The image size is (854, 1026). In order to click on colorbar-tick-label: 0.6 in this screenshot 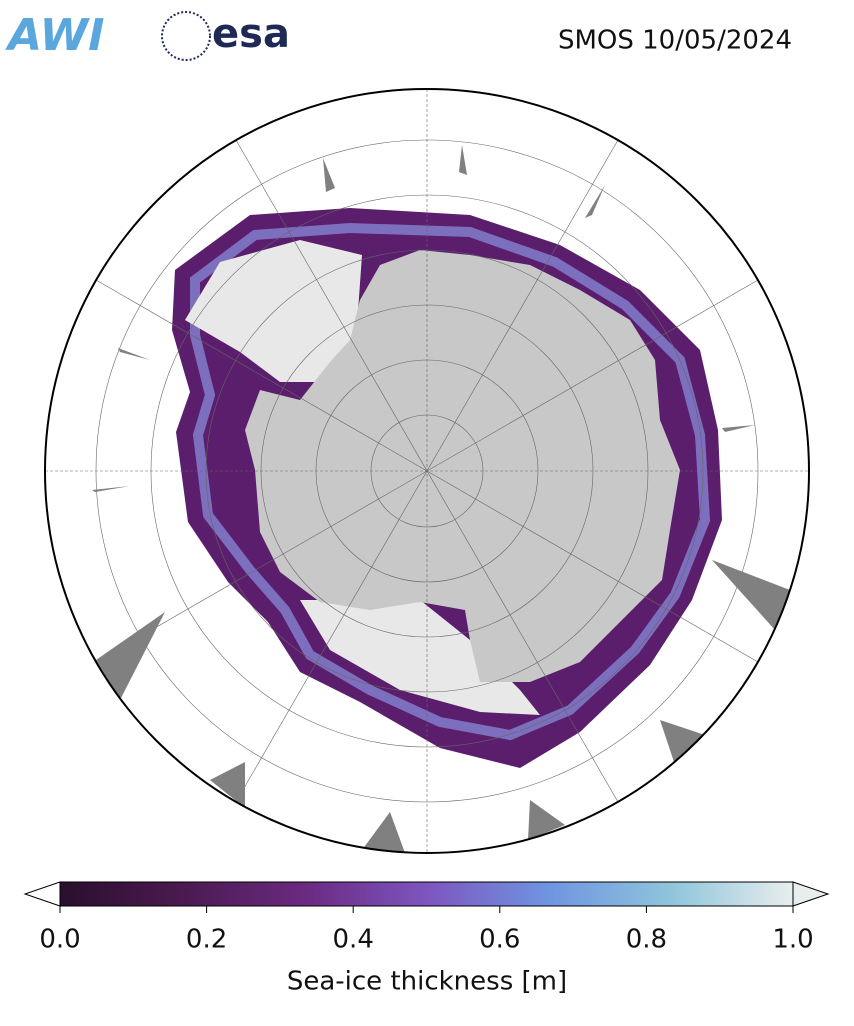, I will do `click(499, 940)`.